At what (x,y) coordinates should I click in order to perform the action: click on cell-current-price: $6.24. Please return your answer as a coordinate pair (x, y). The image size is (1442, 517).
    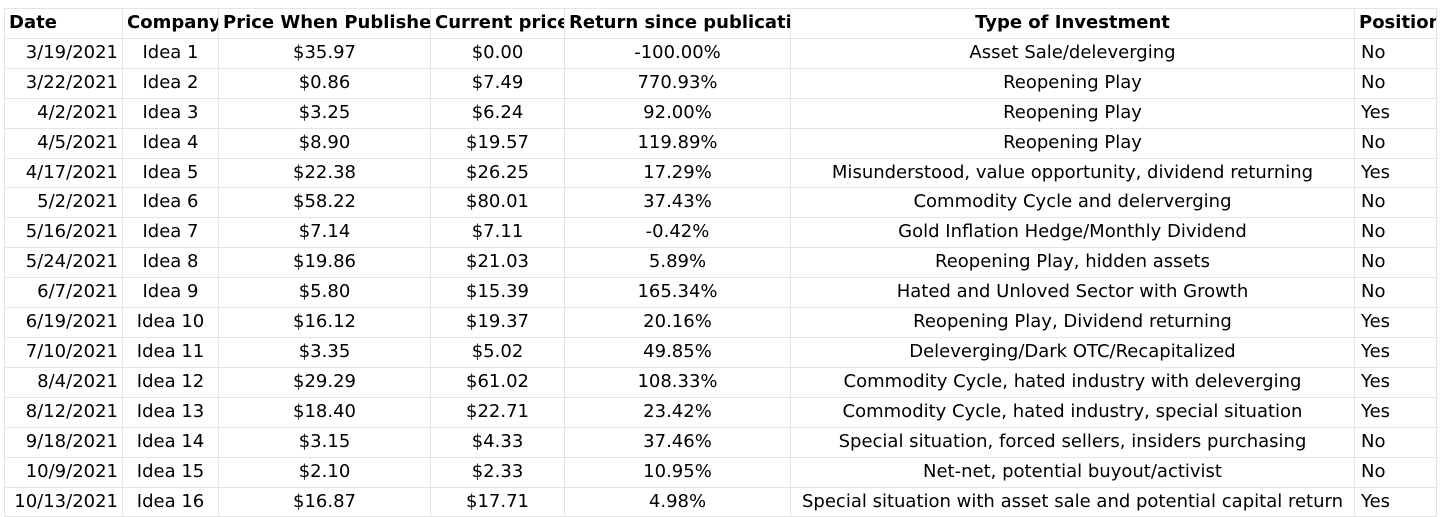
    Looking at the image, I should click on (497, 113).